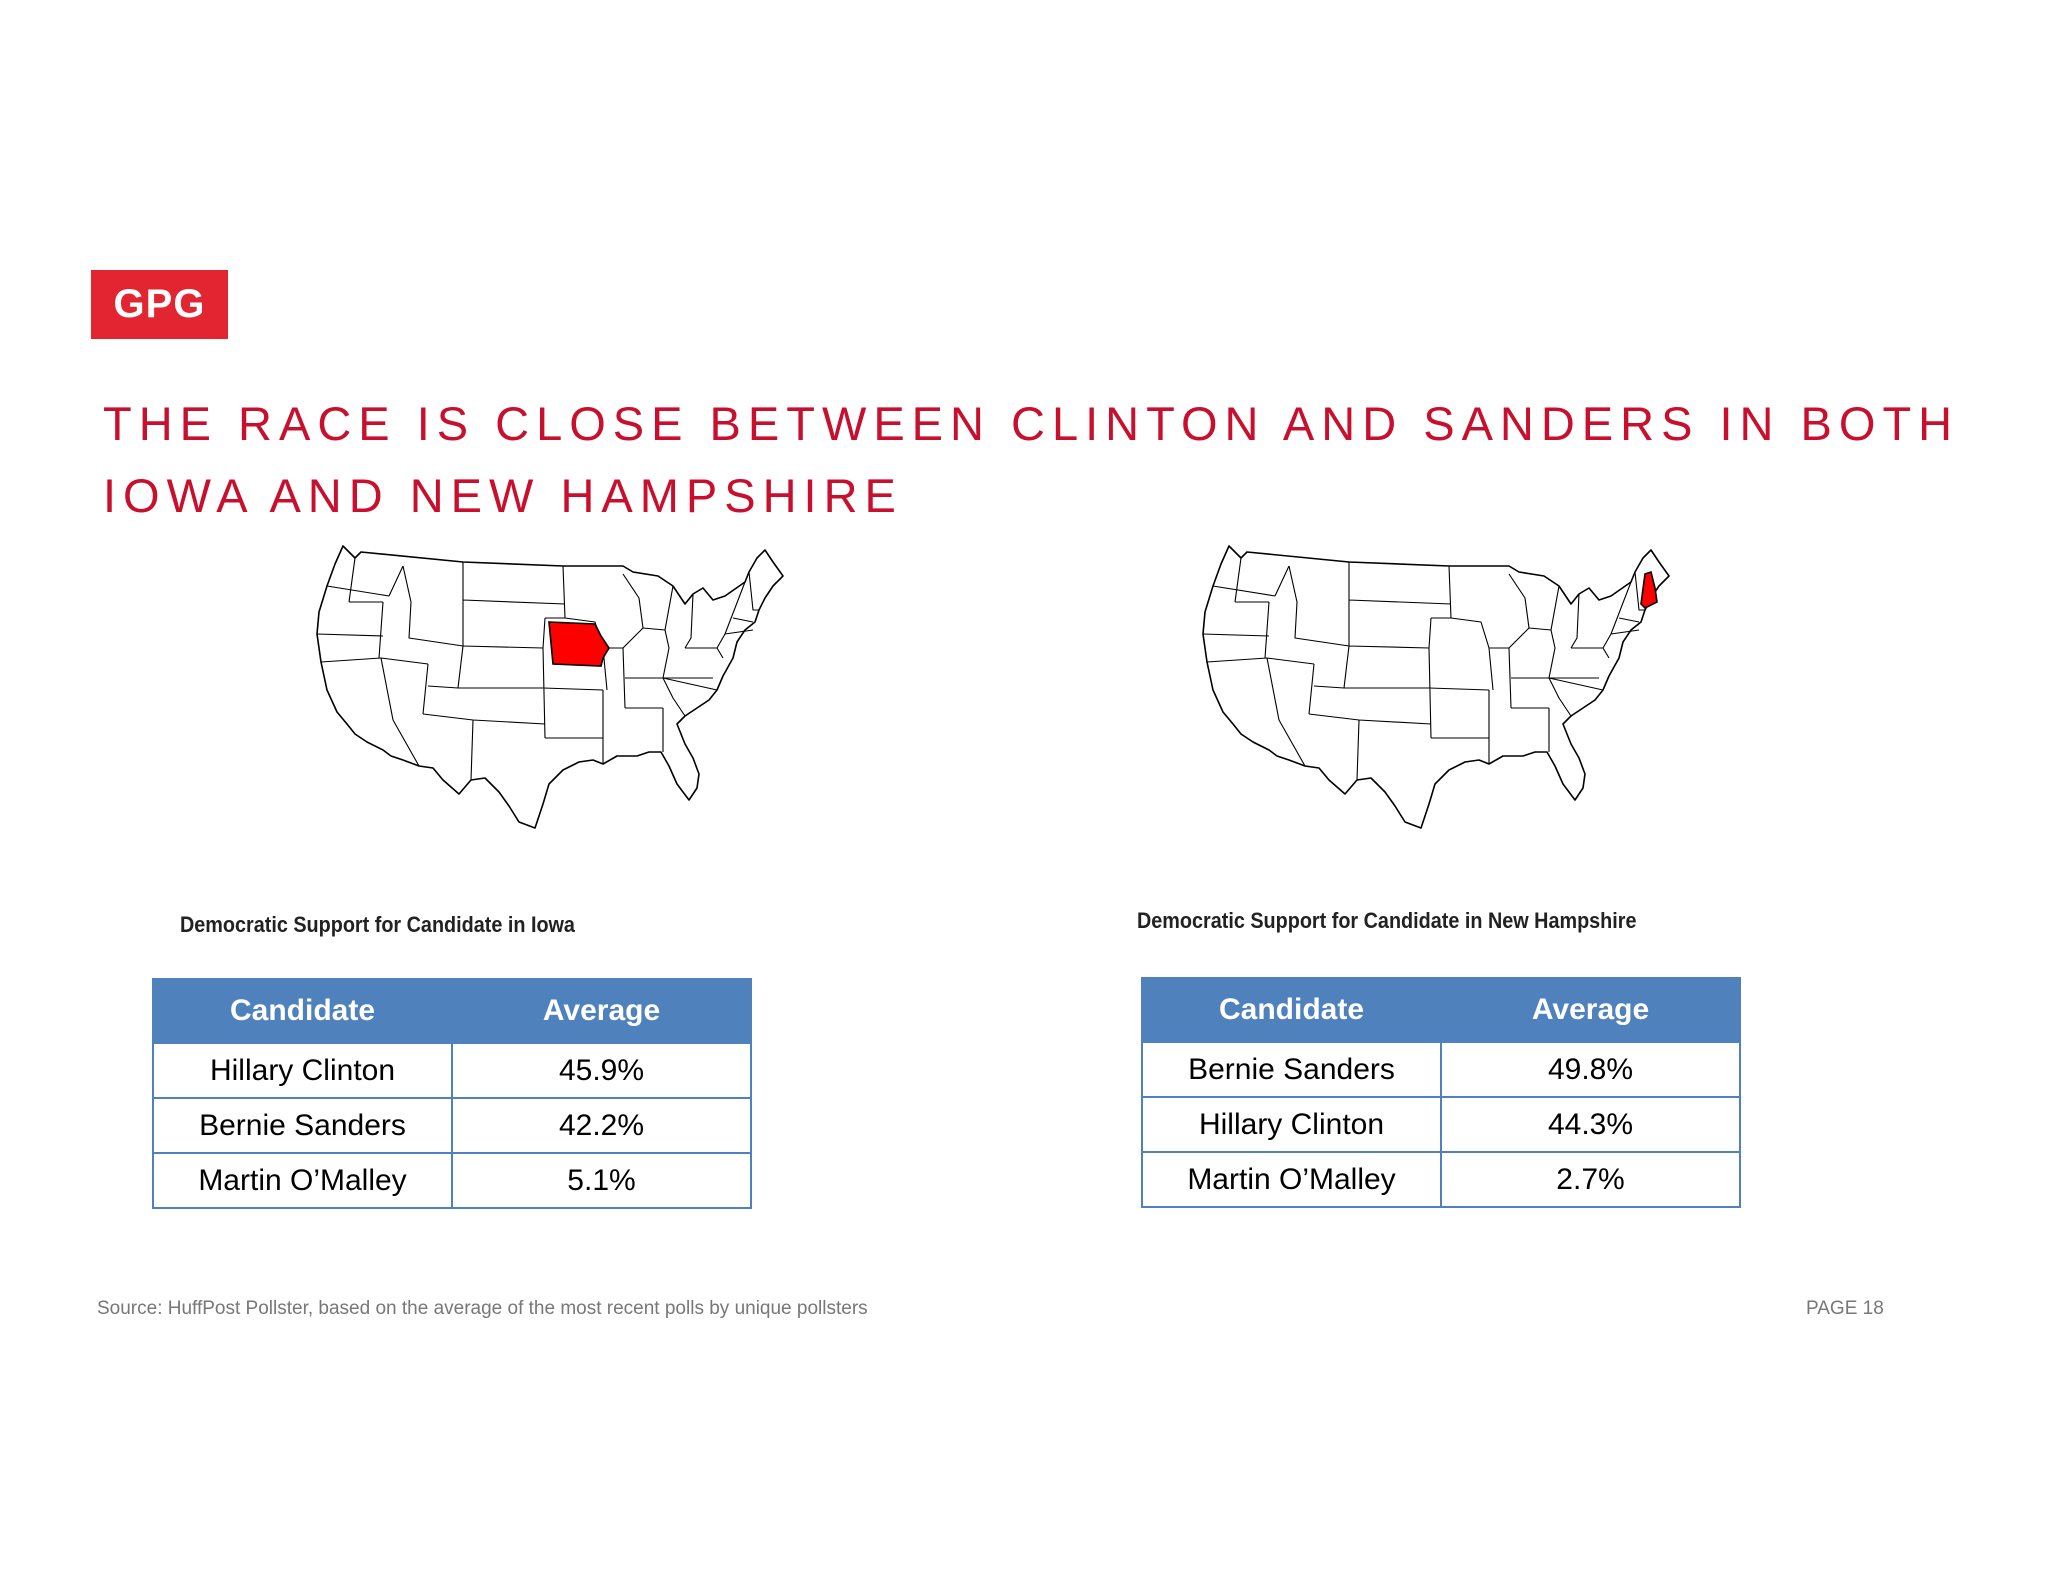 The height and width of the screenshot is (1582, 2048). Describe the element at coordinates (1649, 589) in the screenshot. I see `new-hampshire-state` at that location.